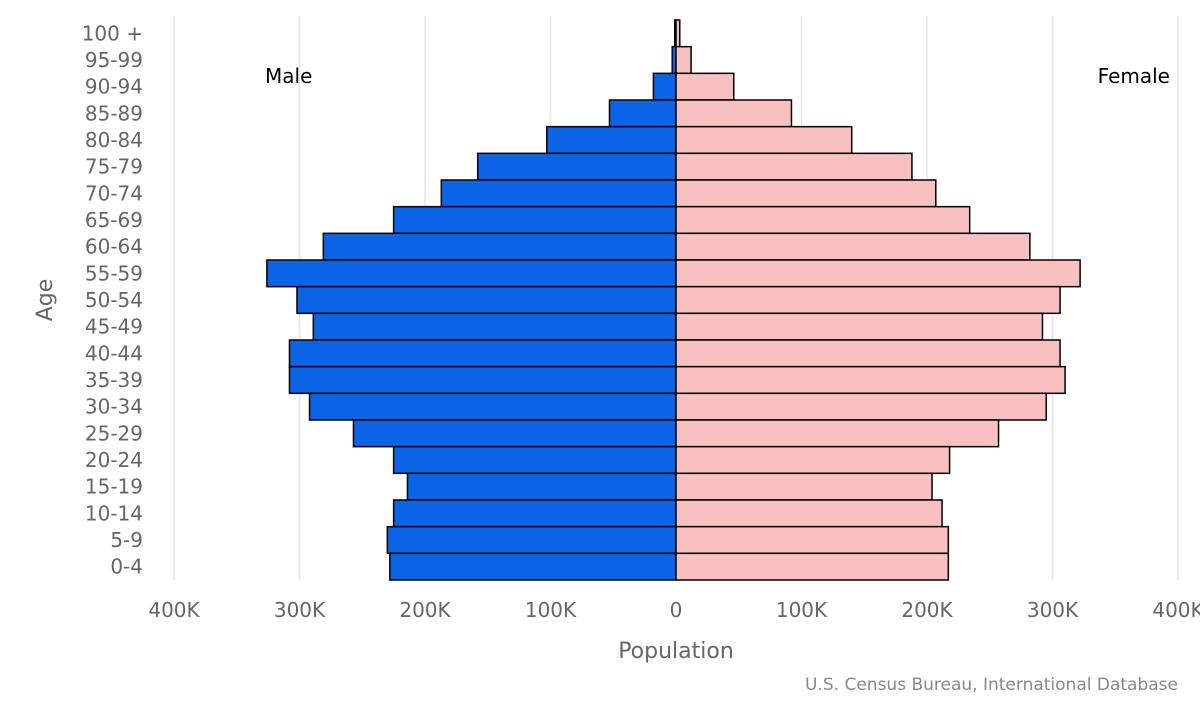  Describe the element at coordinates (114, 513) in the screenshot. I see `y-tick-label: 10-14` at that location.